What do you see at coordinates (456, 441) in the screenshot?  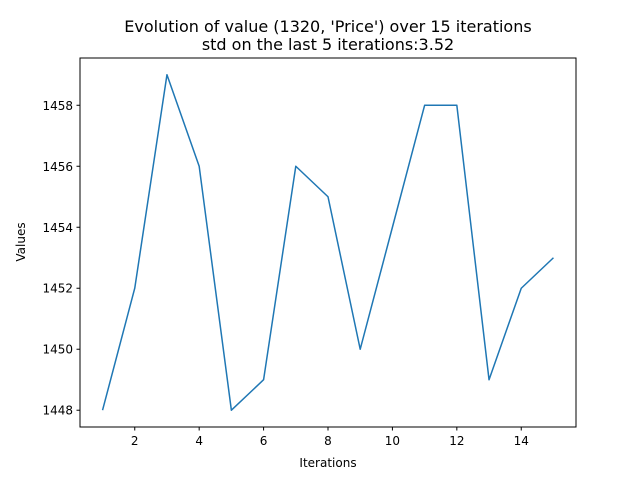 I see `x-tick-label: 12` at bounding box center [456, 441].